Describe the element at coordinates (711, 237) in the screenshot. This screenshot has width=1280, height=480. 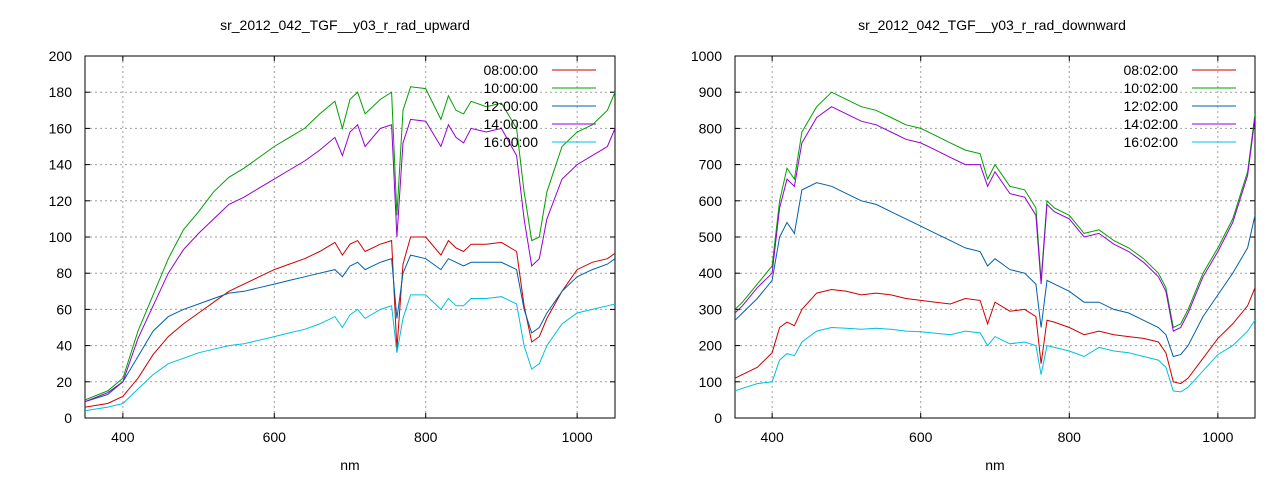
I see `y-tick-label: 500` at that location.